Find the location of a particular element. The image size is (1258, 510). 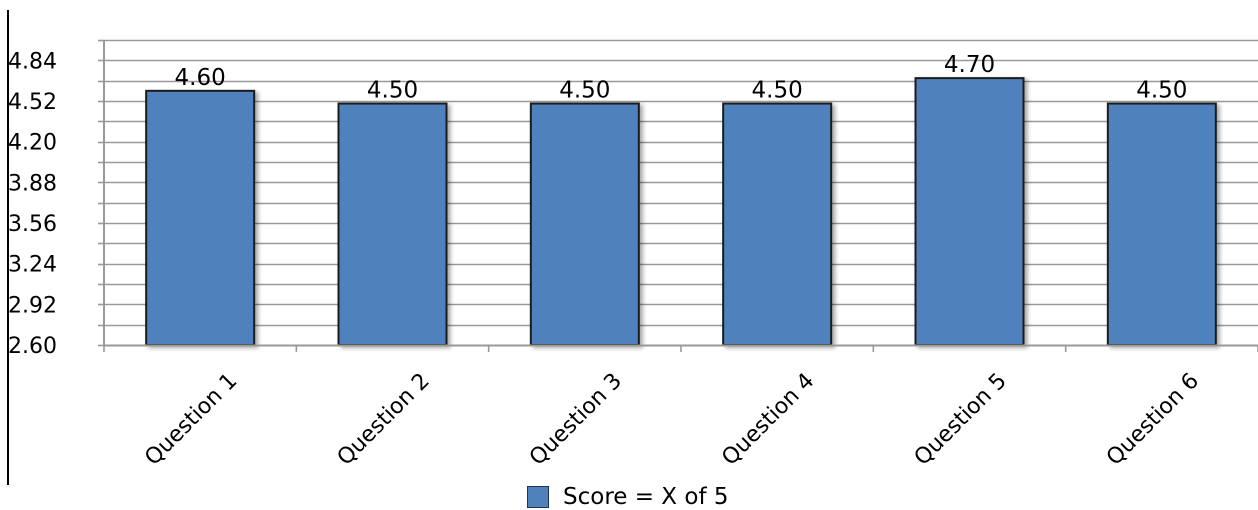

legend-swatch is located at coordinates (538, 496).